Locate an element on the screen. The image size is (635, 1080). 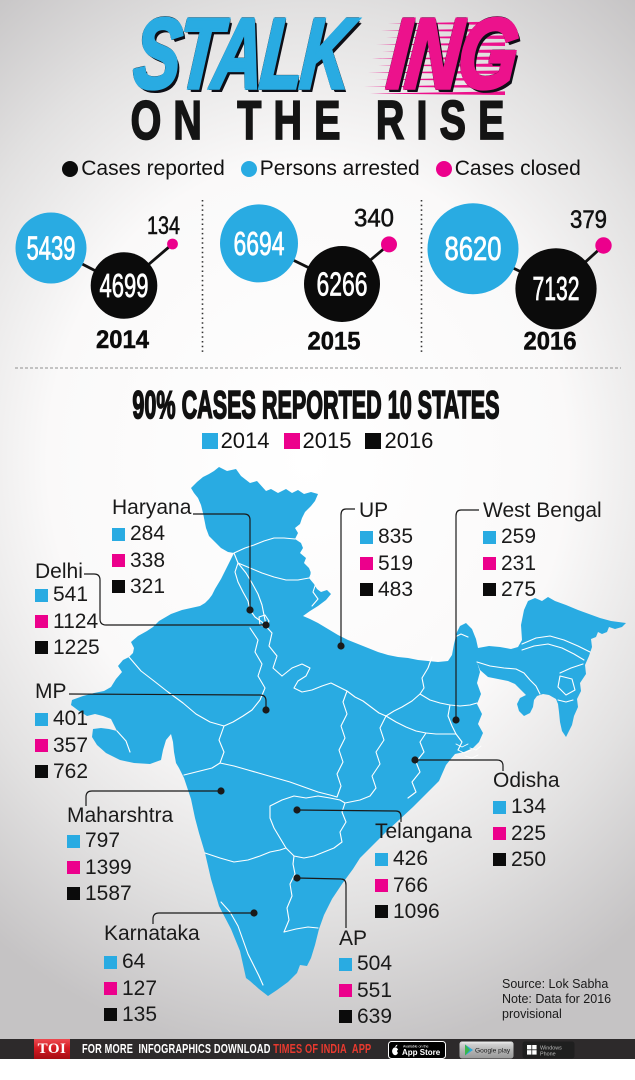
svg-text: 340 is located at coordinates (374, 219).